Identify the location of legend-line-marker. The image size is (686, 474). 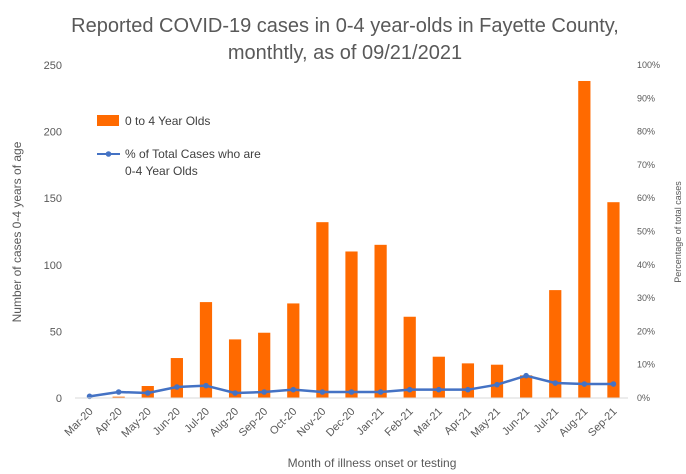
(108, 154).